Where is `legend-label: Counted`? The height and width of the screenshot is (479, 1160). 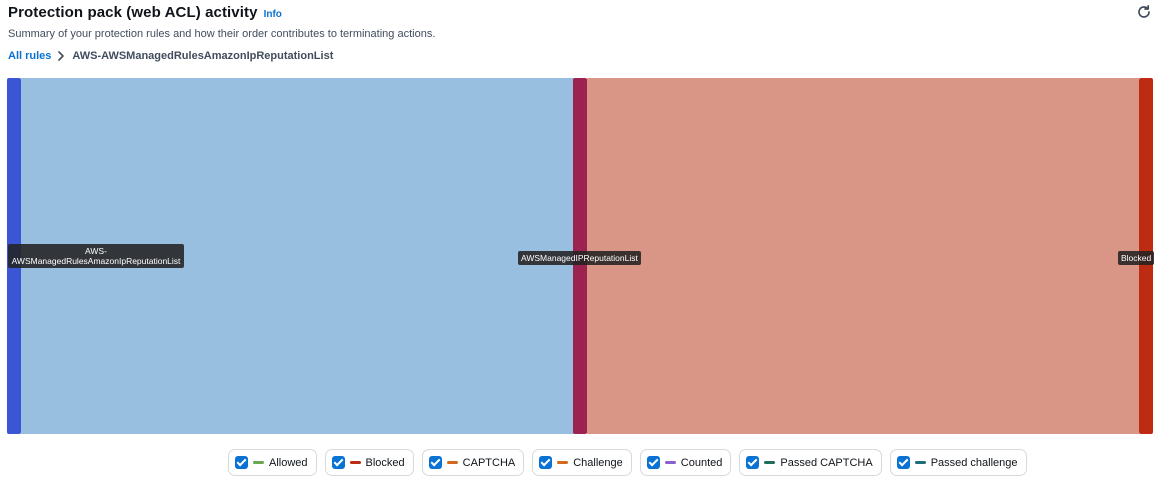
legend-label: Counted is located at coordinates (701, 462).